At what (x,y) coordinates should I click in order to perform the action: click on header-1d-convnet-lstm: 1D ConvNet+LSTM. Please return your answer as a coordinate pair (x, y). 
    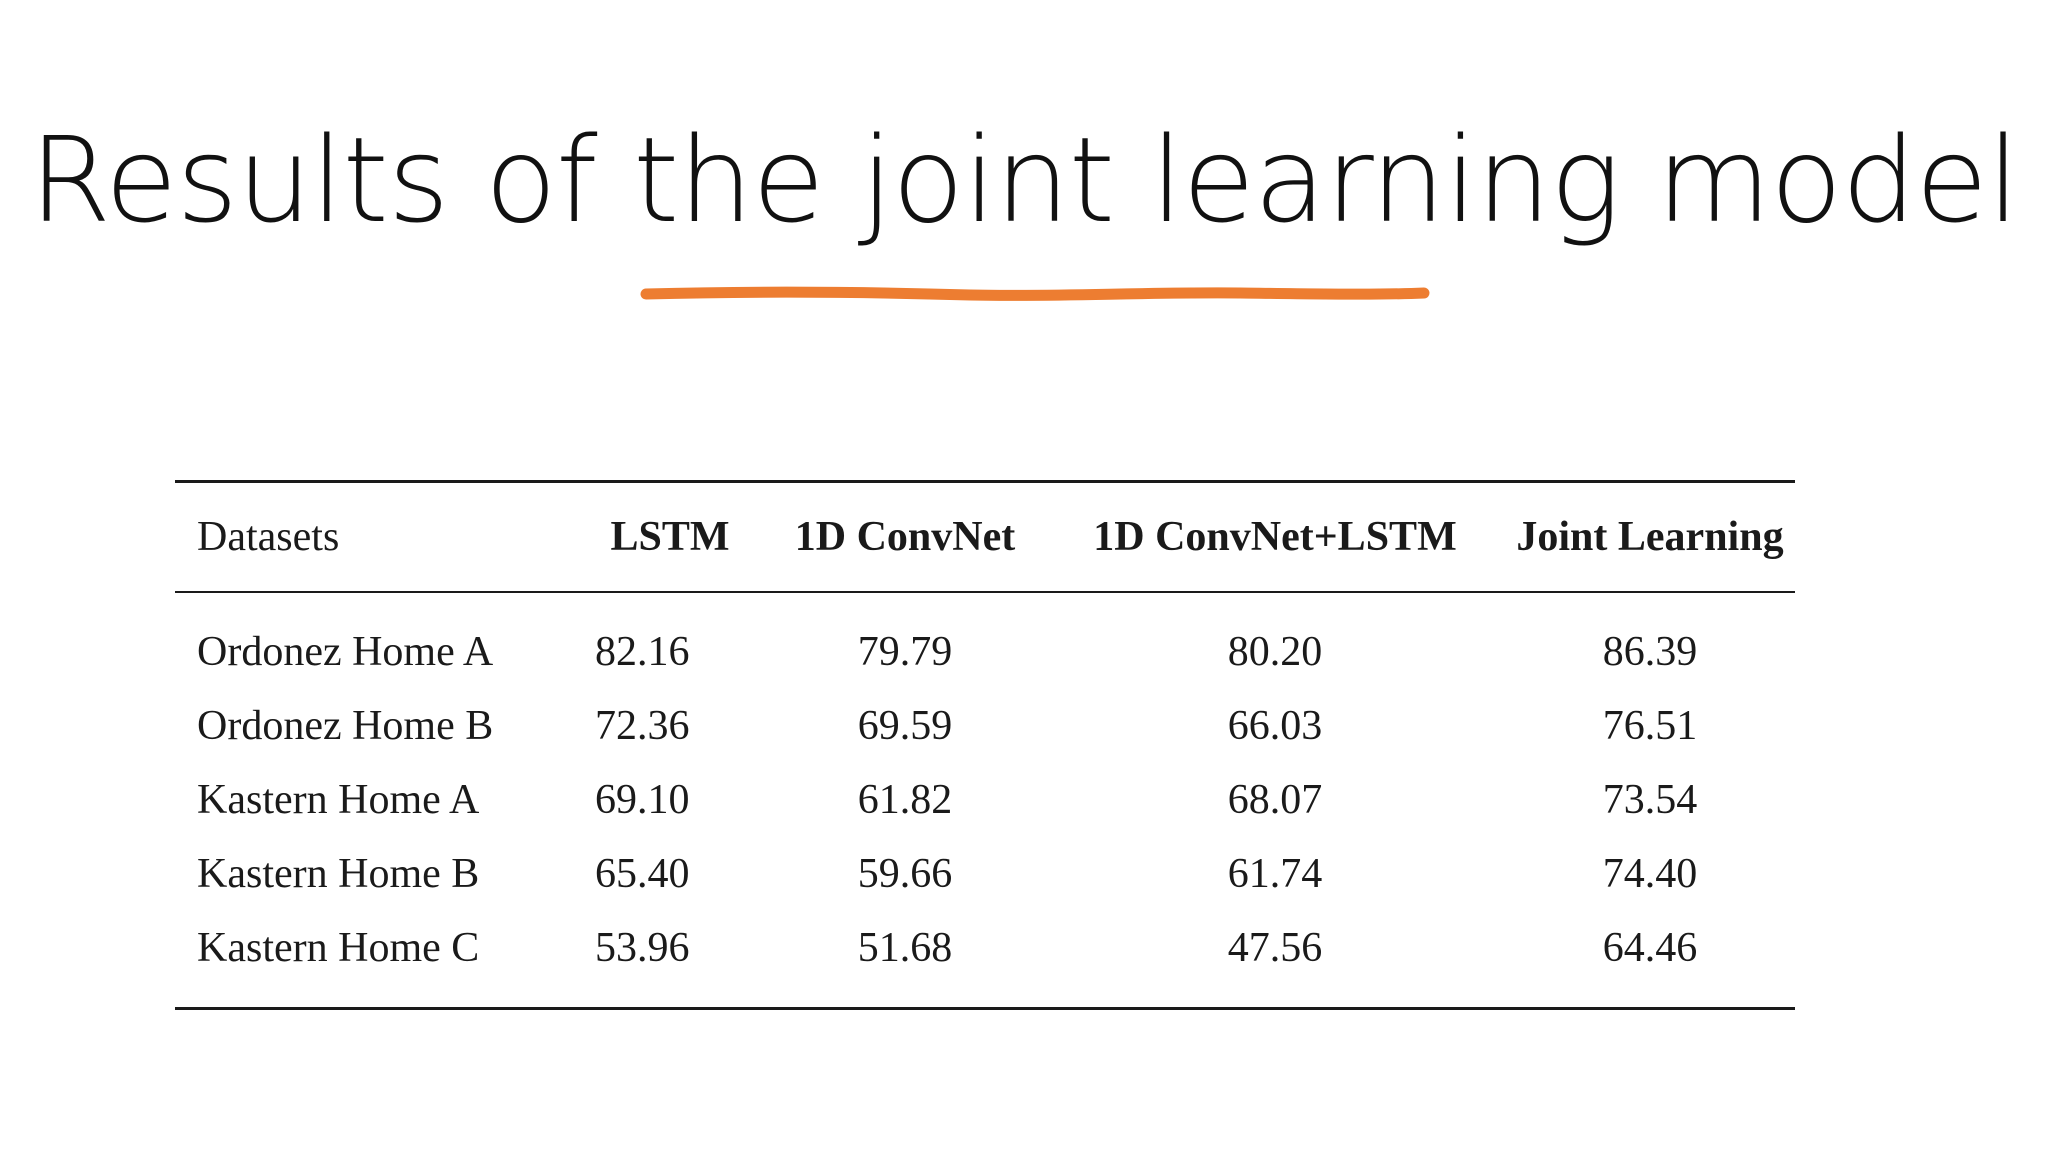
    Looking at the image, I should click on (1275, 537).